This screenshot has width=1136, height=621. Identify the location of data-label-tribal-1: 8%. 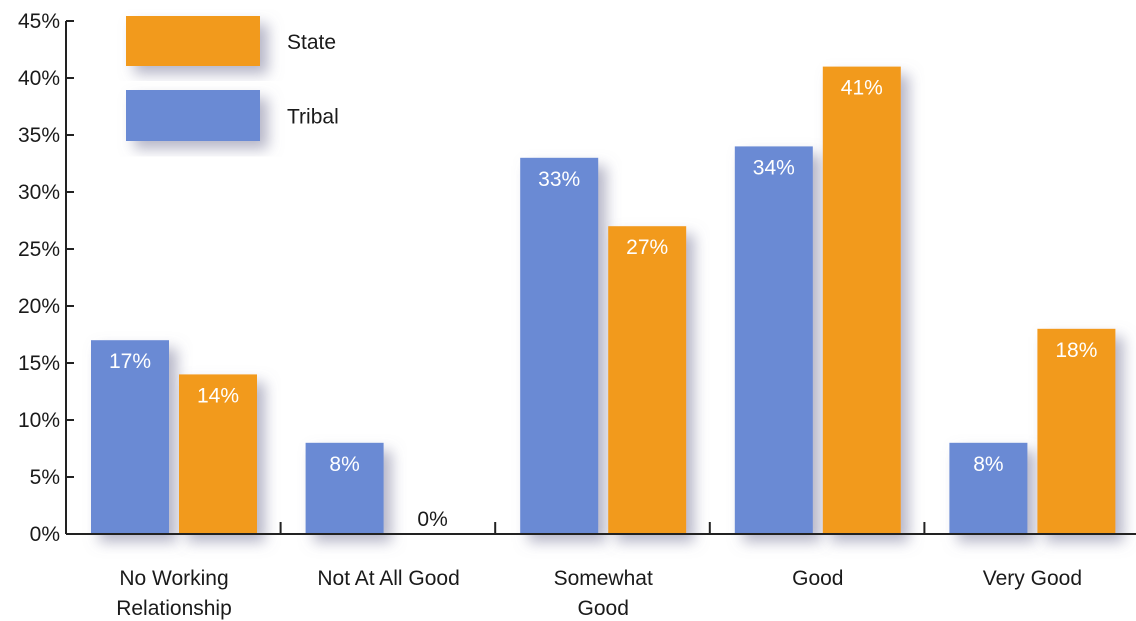
(344, 464).